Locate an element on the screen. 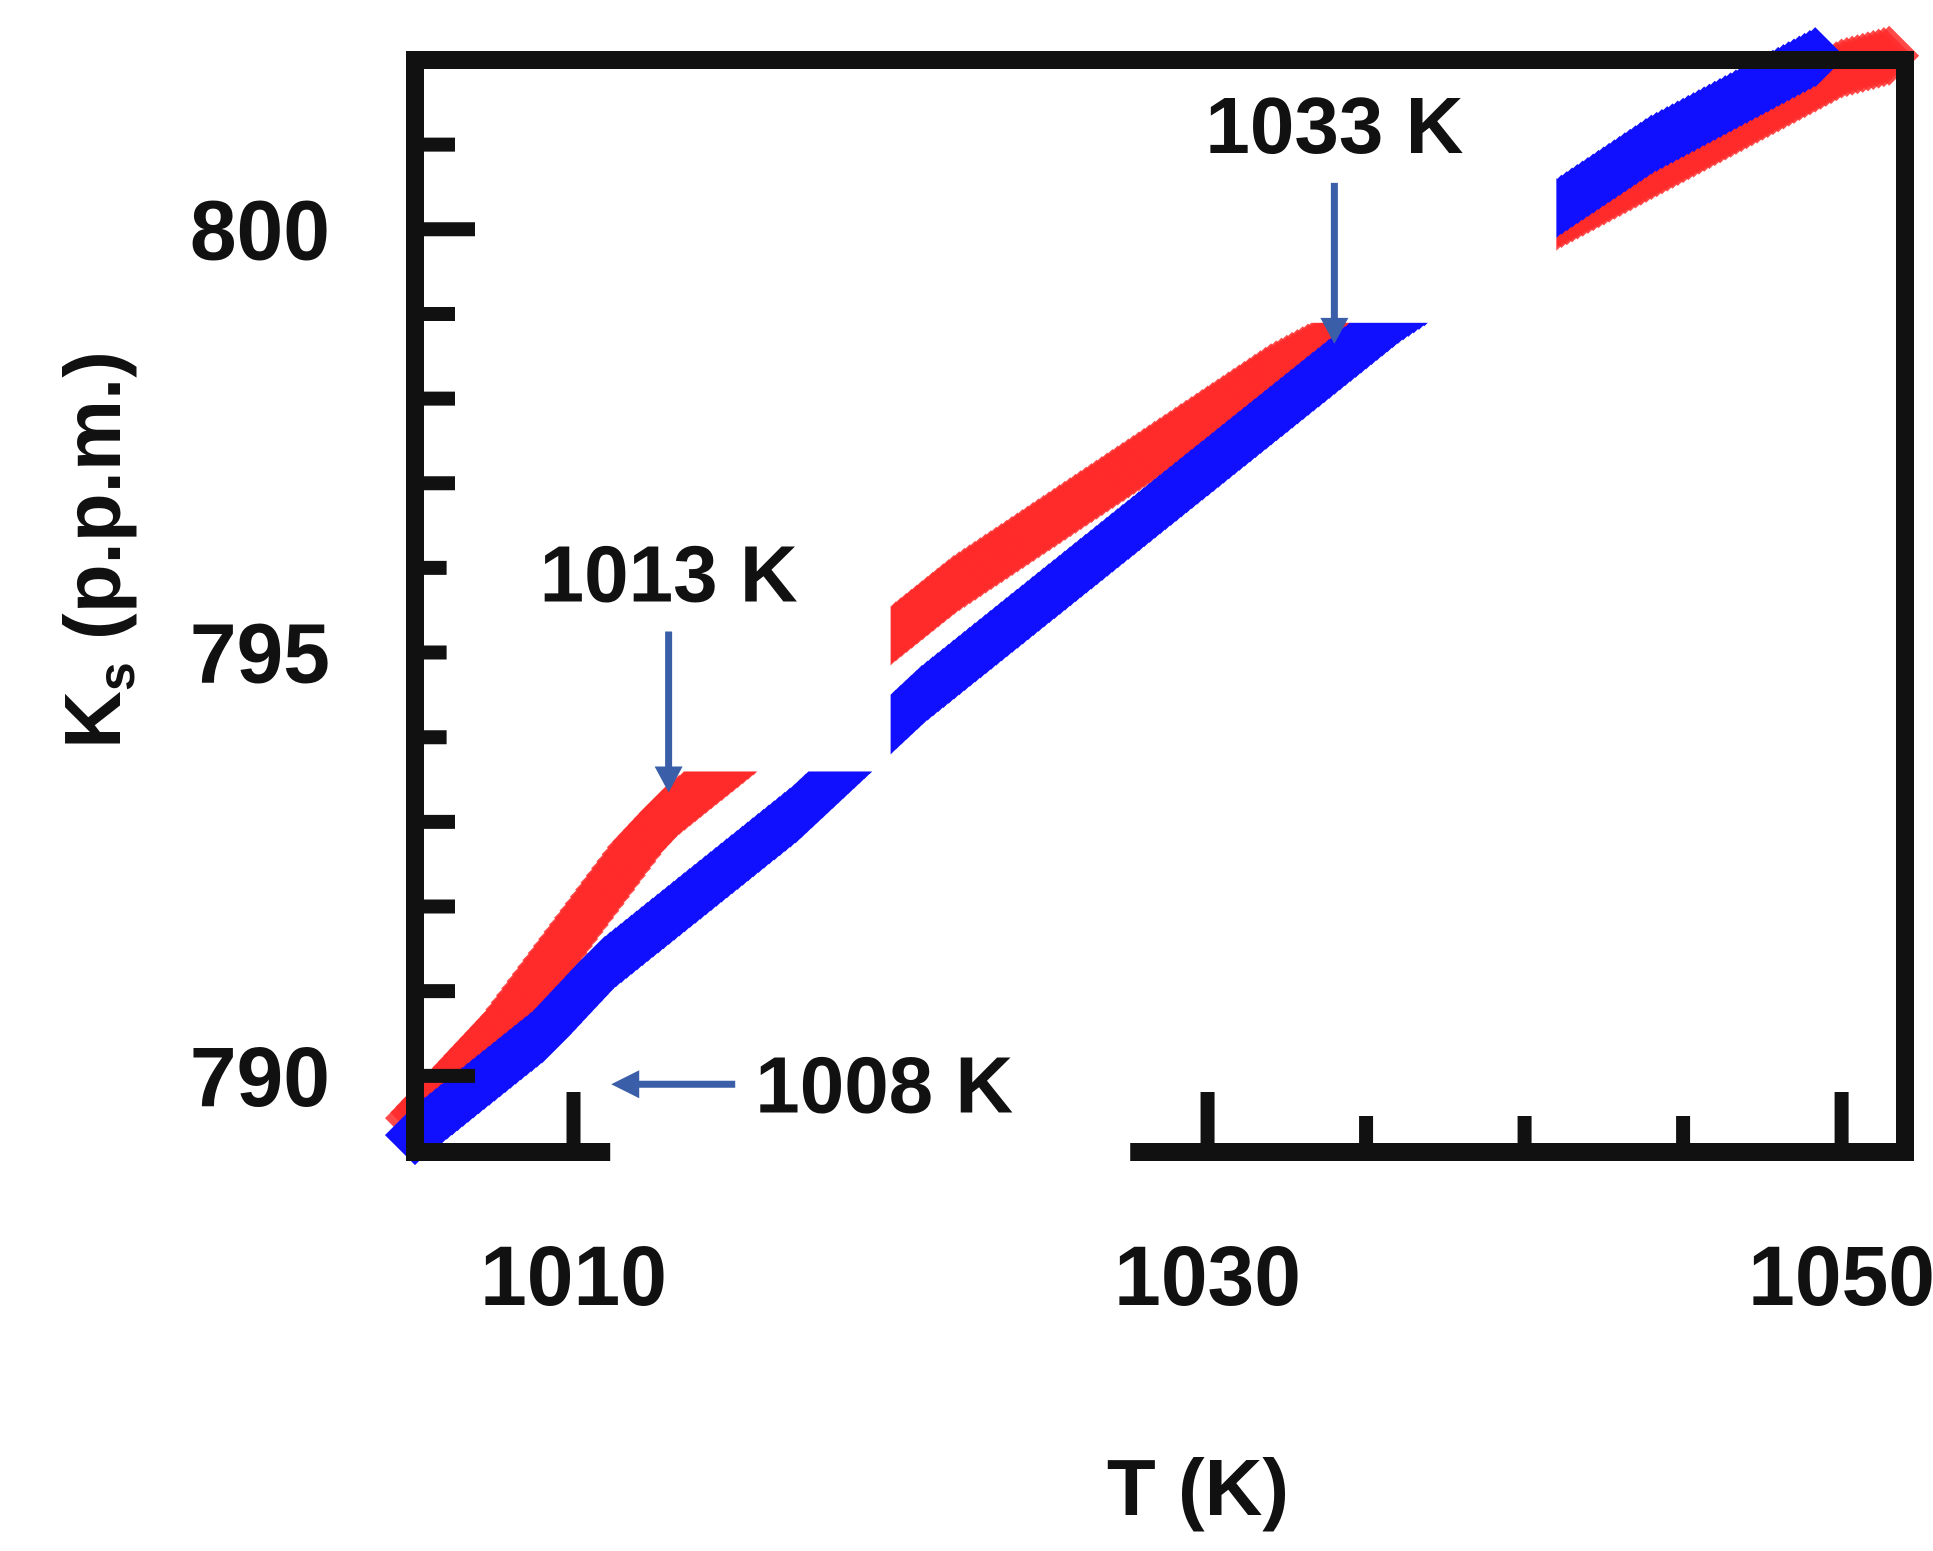  annotation-label: 1008 K is located at coordinates (884, 1084).